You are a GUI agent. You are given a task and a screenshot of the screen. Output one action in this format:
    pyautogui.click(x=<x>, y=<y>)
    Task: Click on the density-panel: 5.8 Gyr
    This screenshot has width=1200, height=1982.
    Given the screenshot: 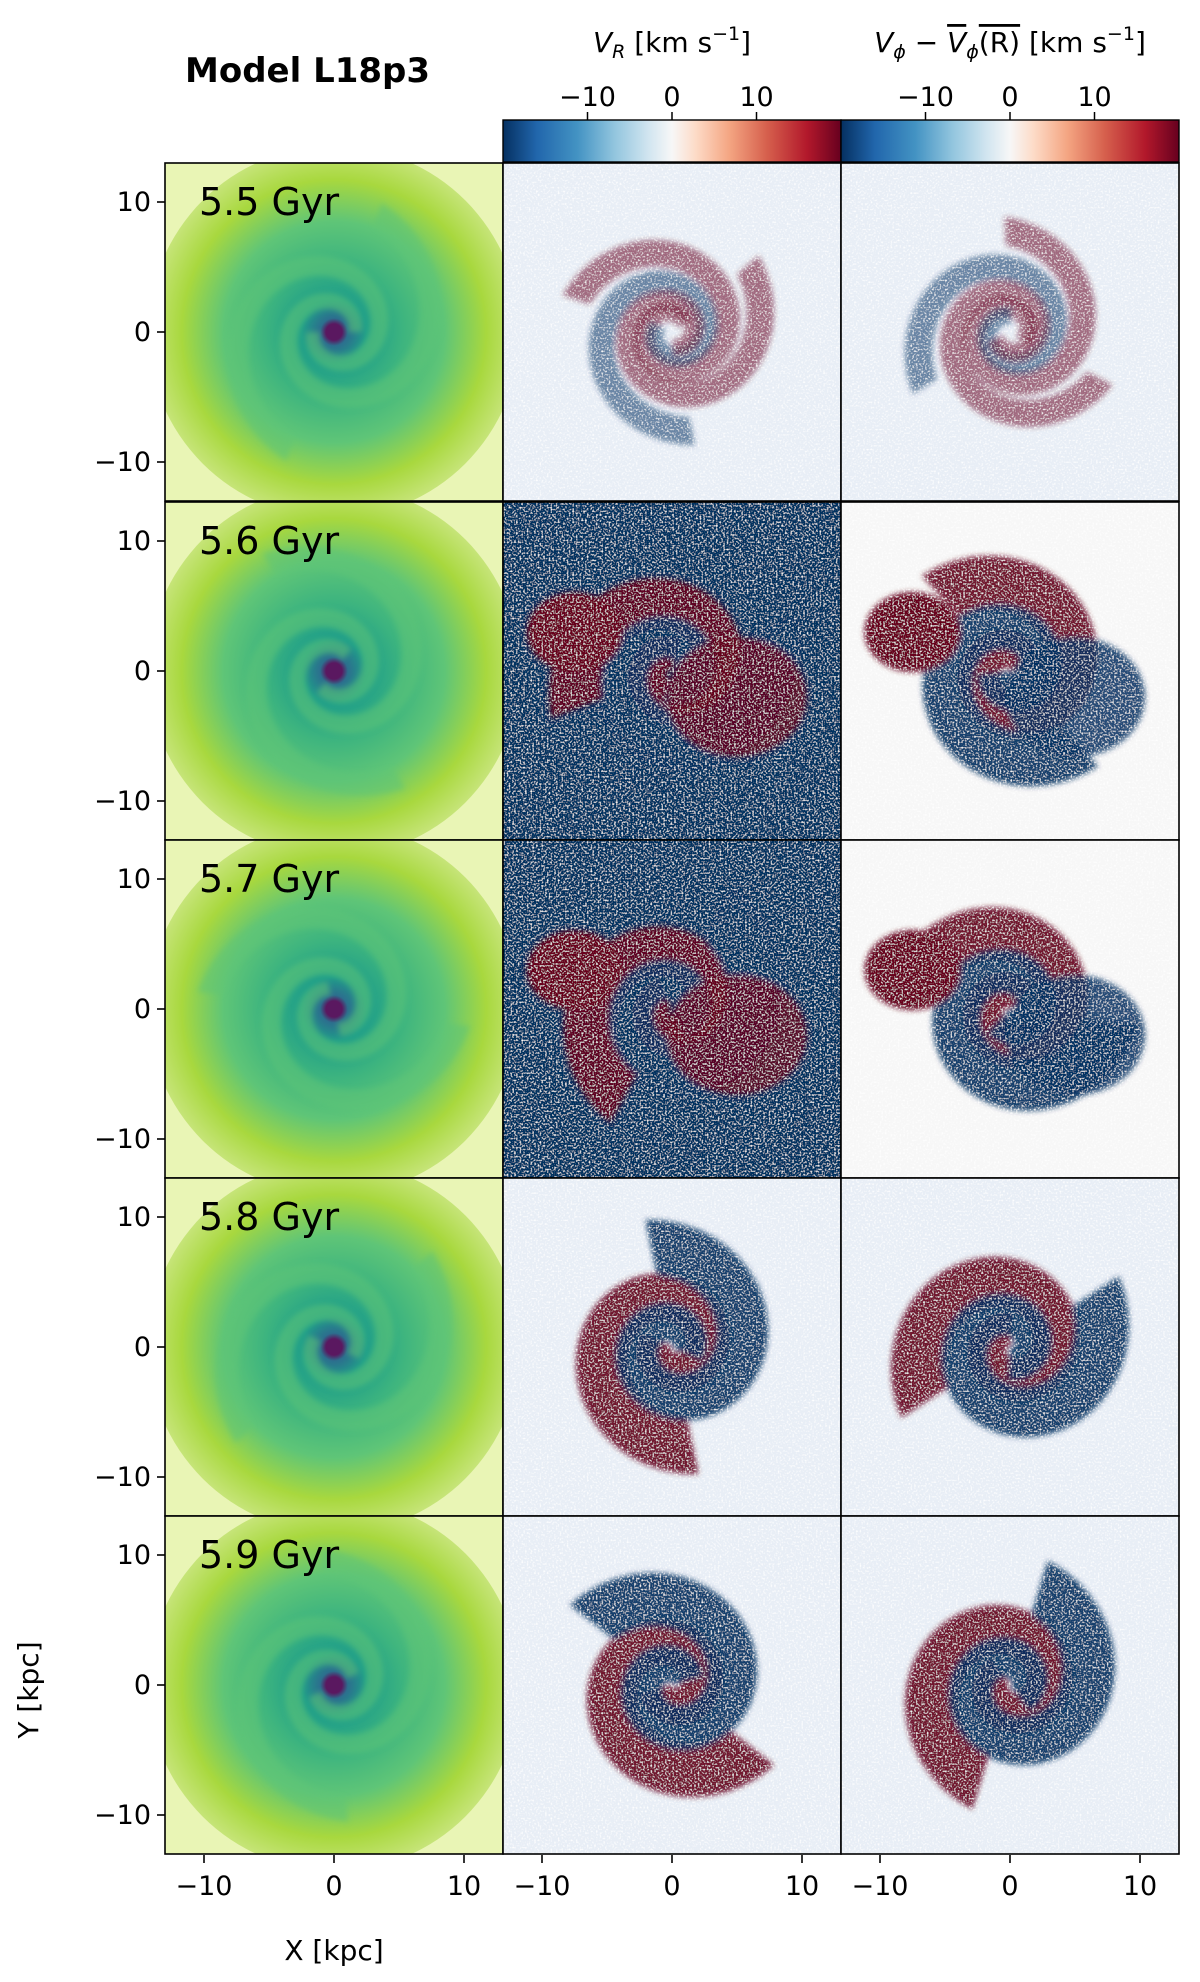 What is the action you would take?
    pyautogui.click(x=334, y=1347)
    